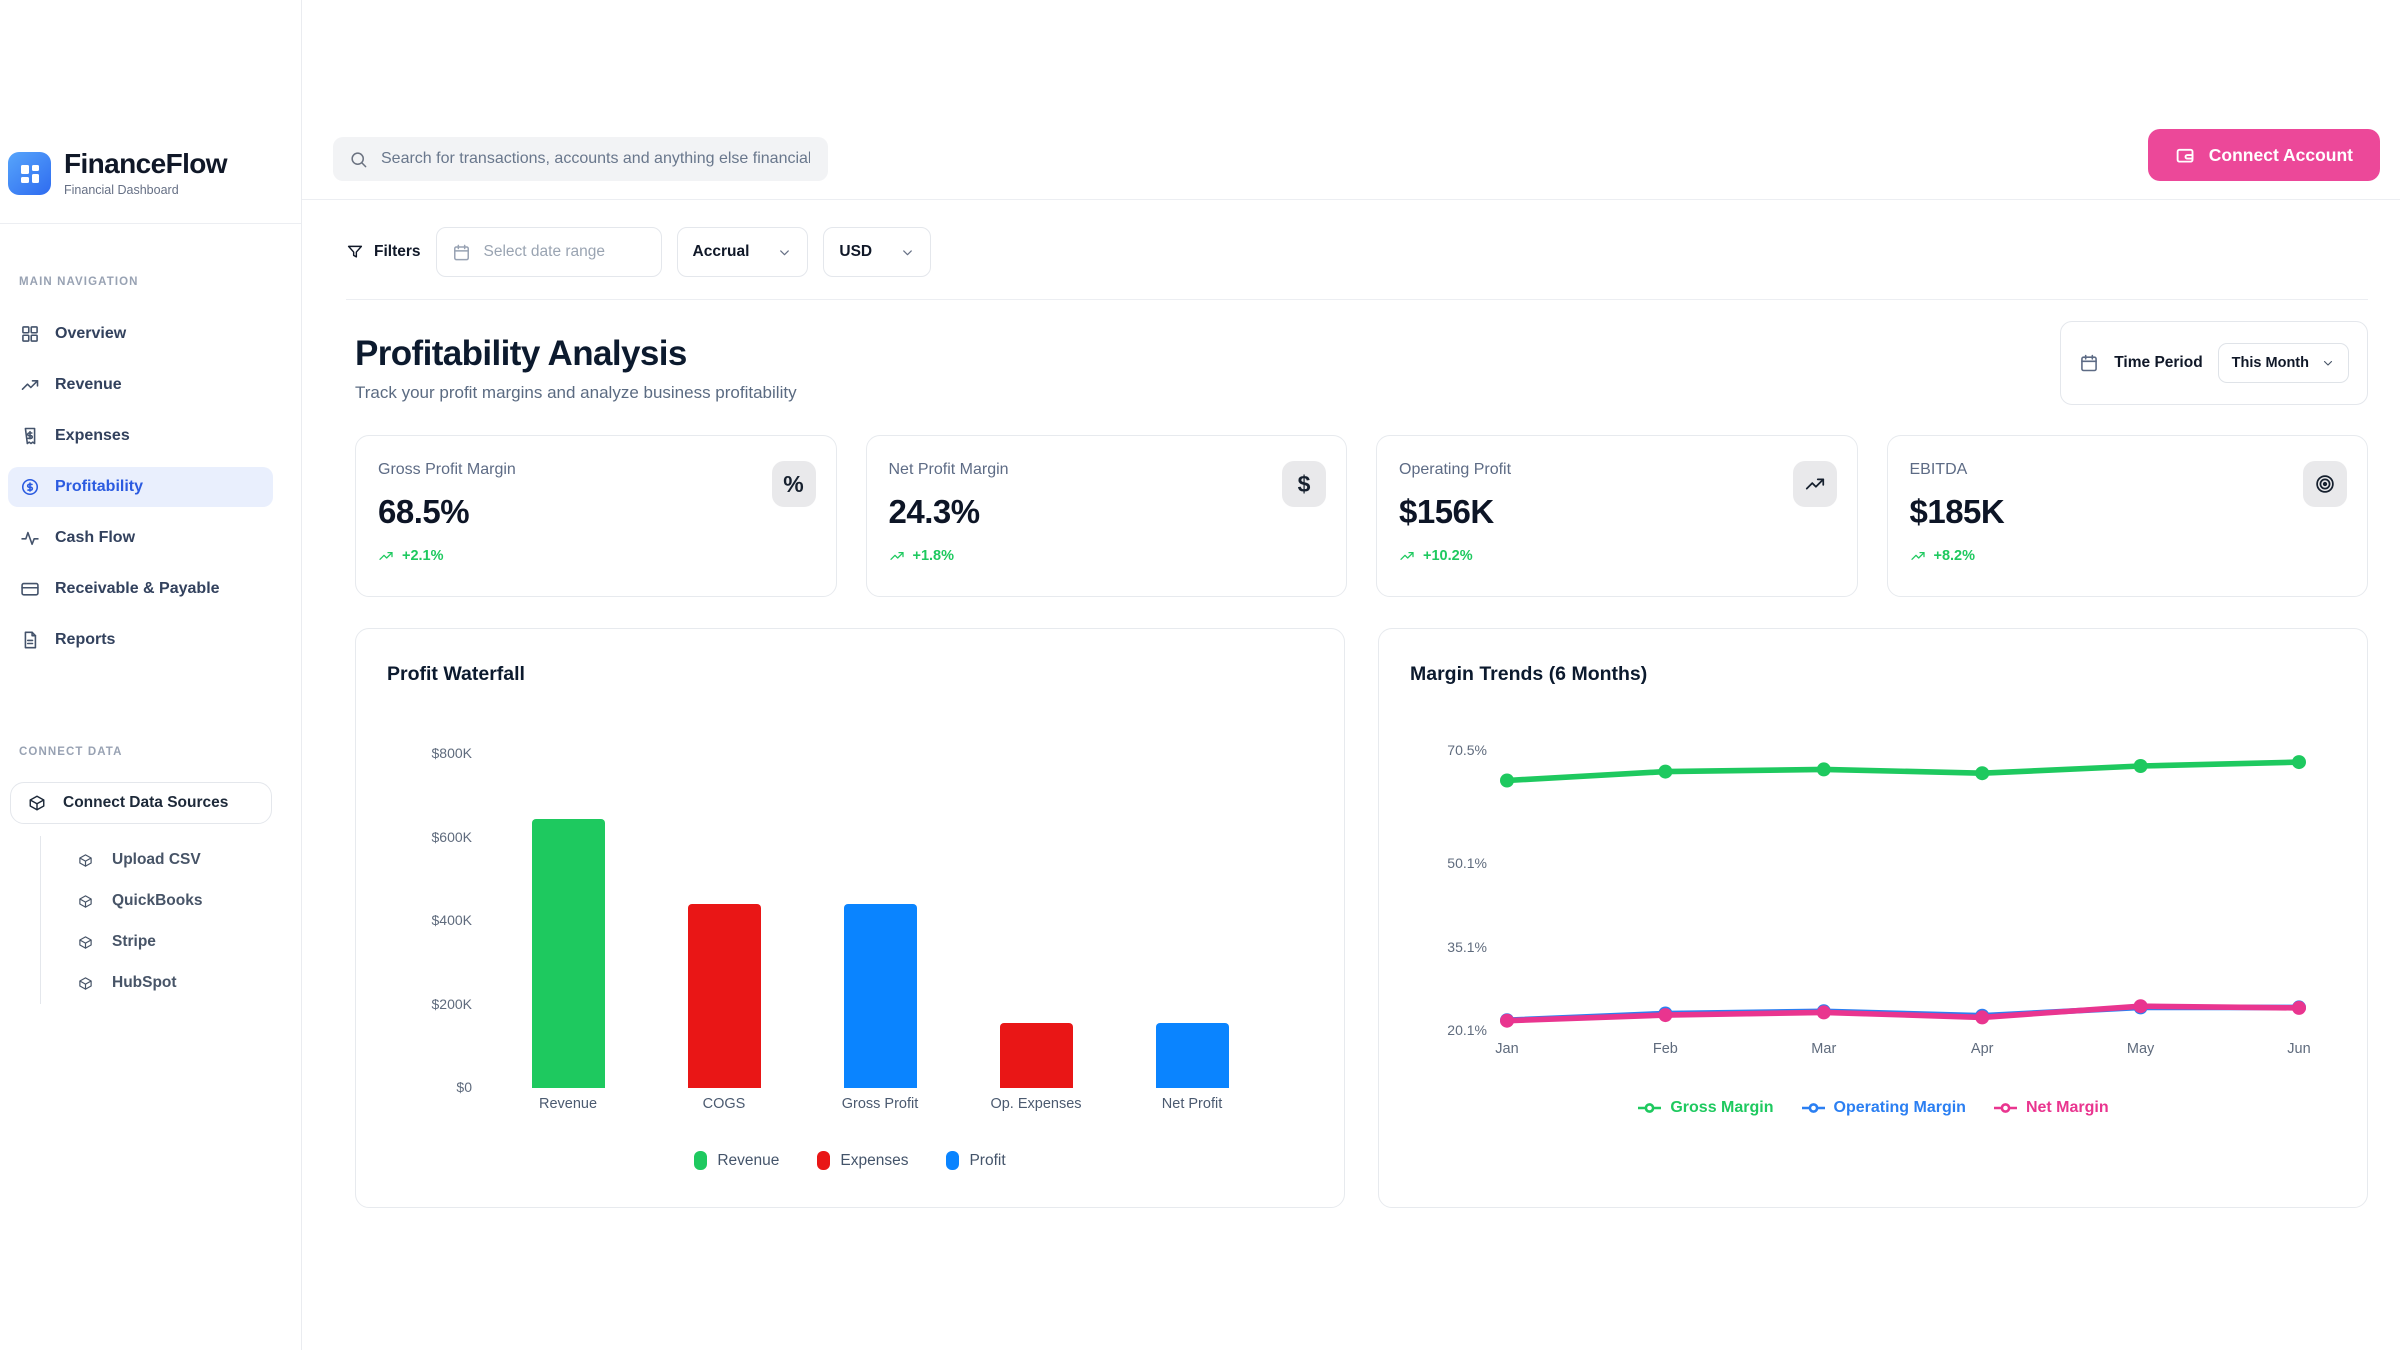  Describe the element at coordinates (91, 333) in the screenshot. I see `sidebar-item-label: Overview` at that location.